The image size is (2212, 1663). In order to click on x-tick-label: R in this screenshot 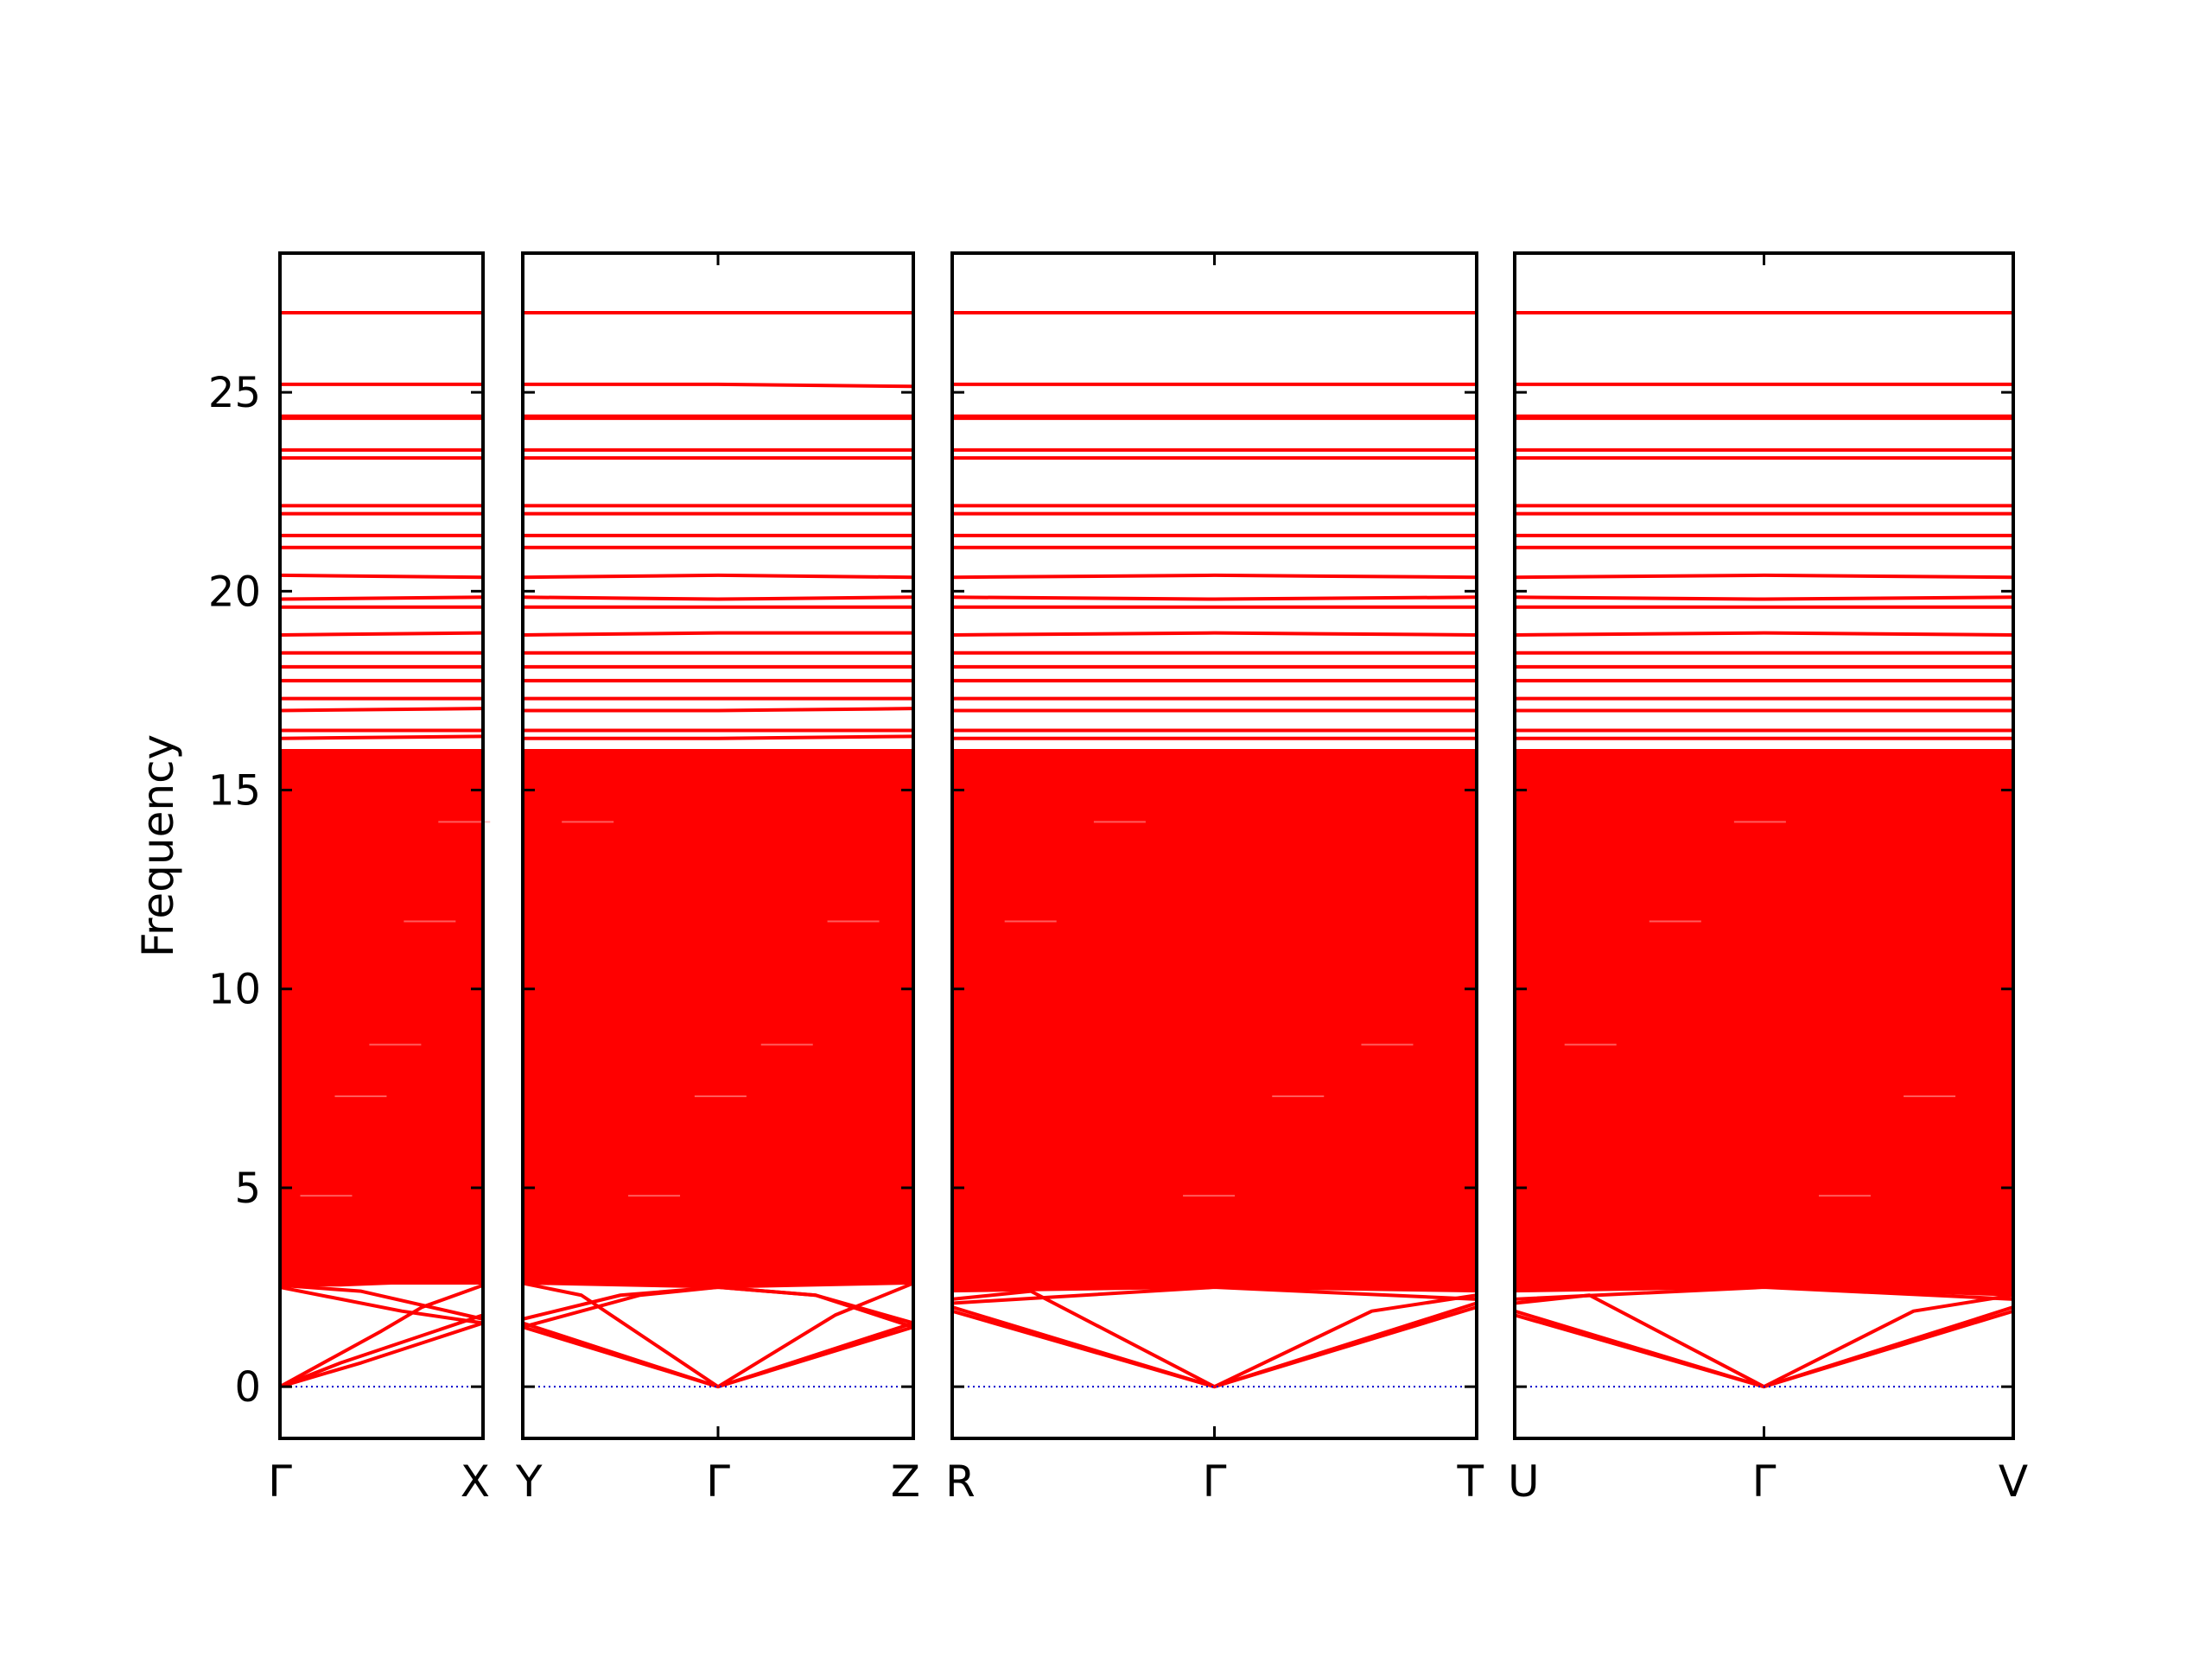, I will do `click(960, 1482)`.